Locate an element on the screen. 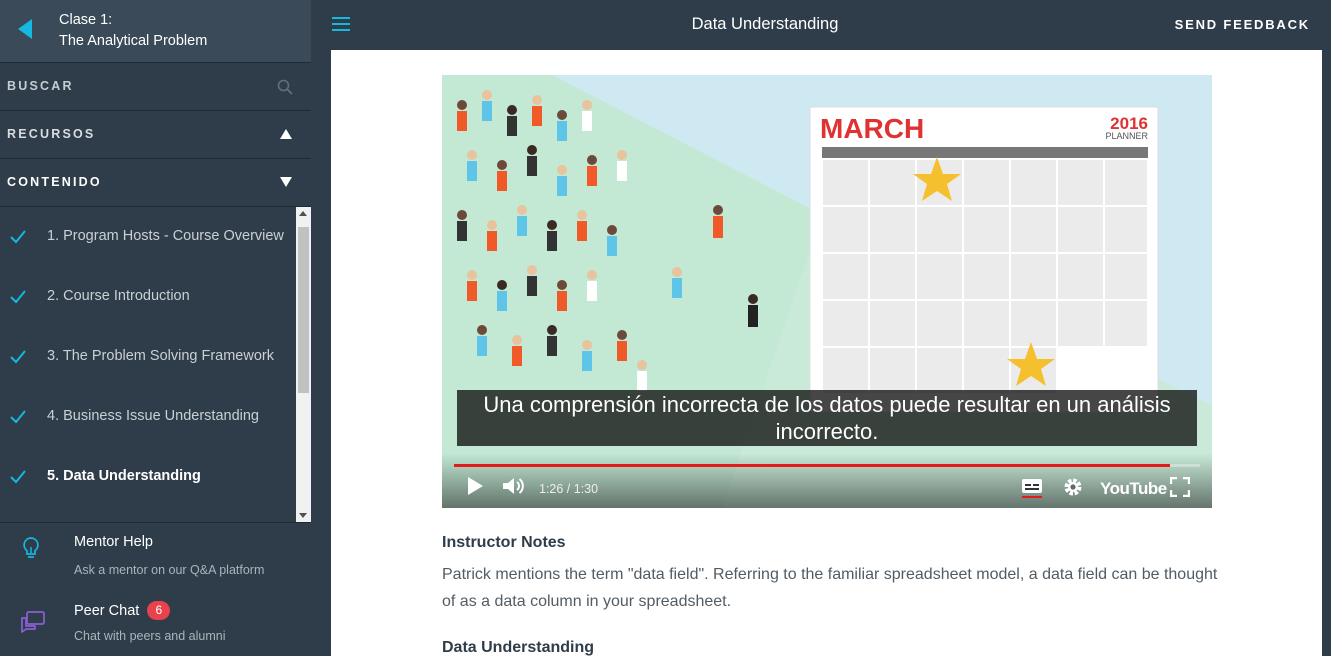 Image resolution: width=1331 pixels, height=656 pixels. search-row: BUSCAR is located at coordinates (155, 87).